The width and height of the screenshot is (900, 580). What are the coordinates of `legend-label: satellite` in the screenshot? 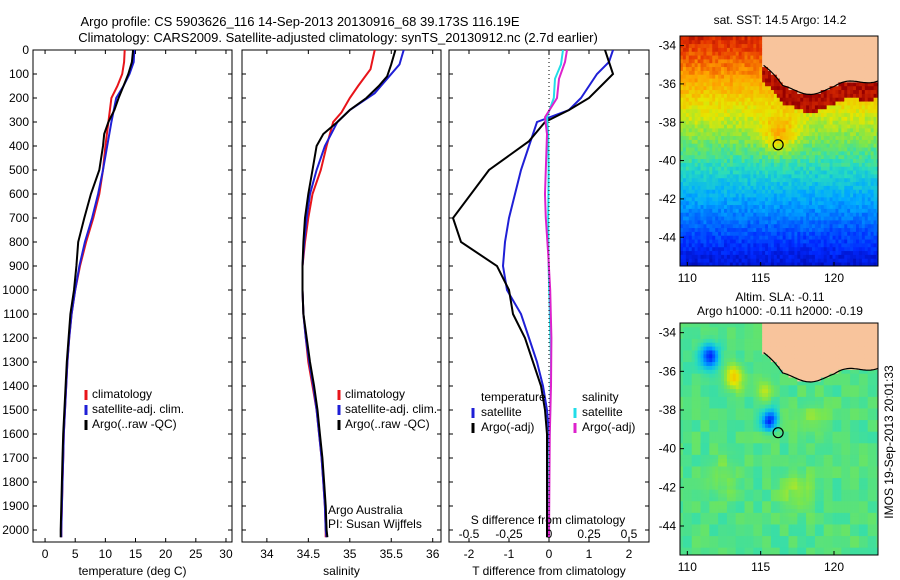 It's located at (501, 412).